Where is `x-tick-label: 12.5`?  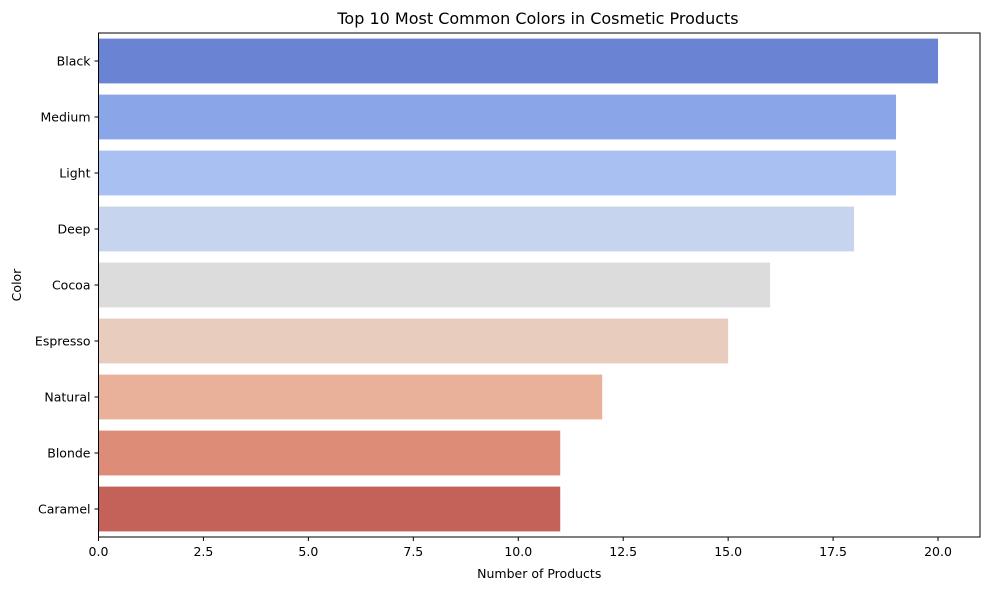 x-tick-label: 12.5 is located at coordinates (623, 551).